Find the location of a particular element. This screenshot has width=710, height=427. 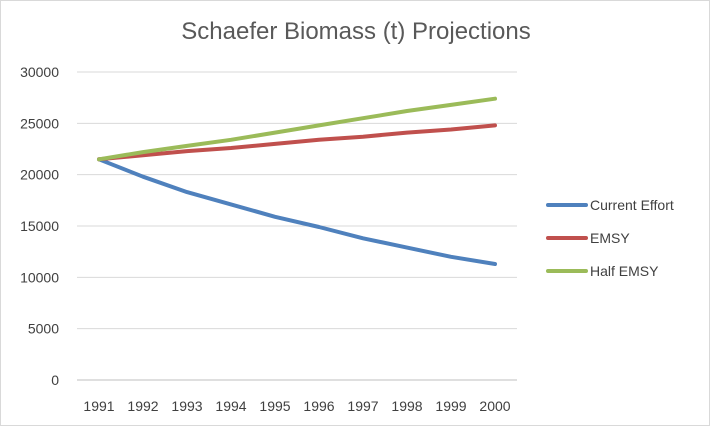

y-tick-label: 30000 is located at coordinates (39, 72).